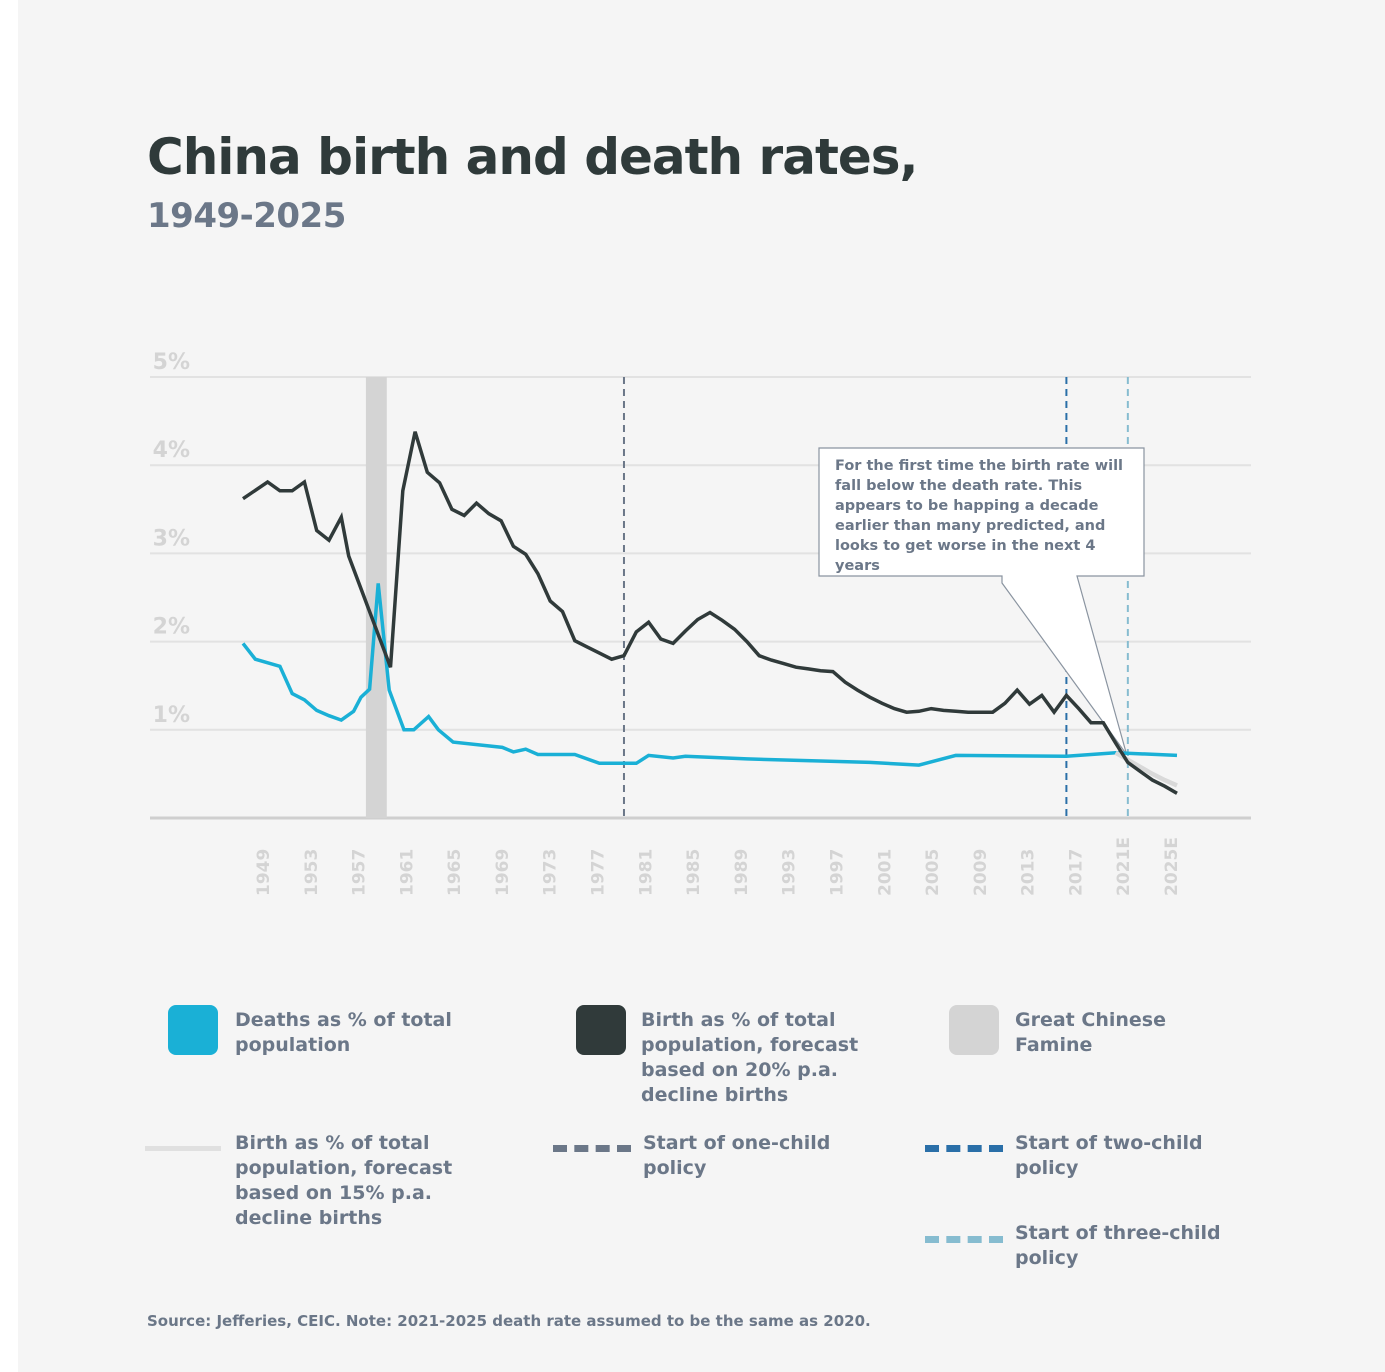  What do you see at coordinates (360, 872) in the screenshot?
I see `x-tick-label: 1957` at bounding box center [360, 872].